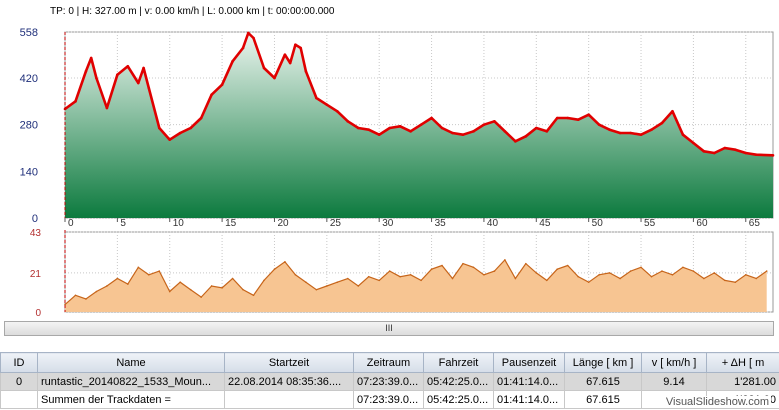 This screenshot has height=410, width=779. I want to click on speed-area, so click(416, 285).